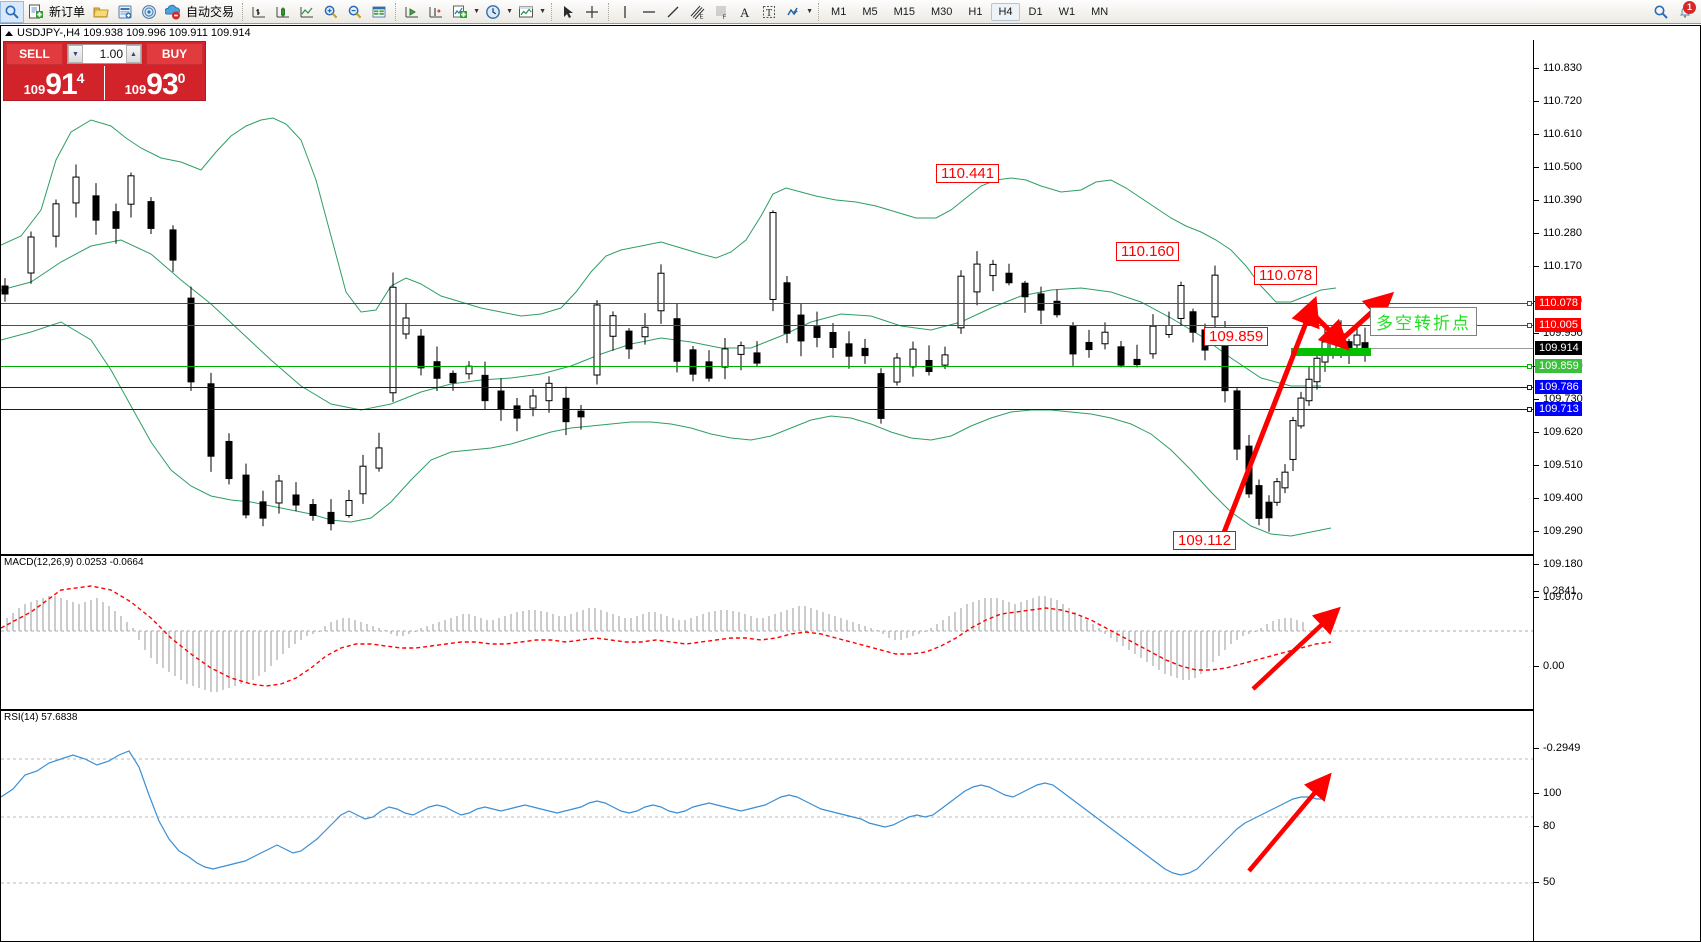 The image size is (1701, 942). I want to click on collapse-icon, so click(9, 33).